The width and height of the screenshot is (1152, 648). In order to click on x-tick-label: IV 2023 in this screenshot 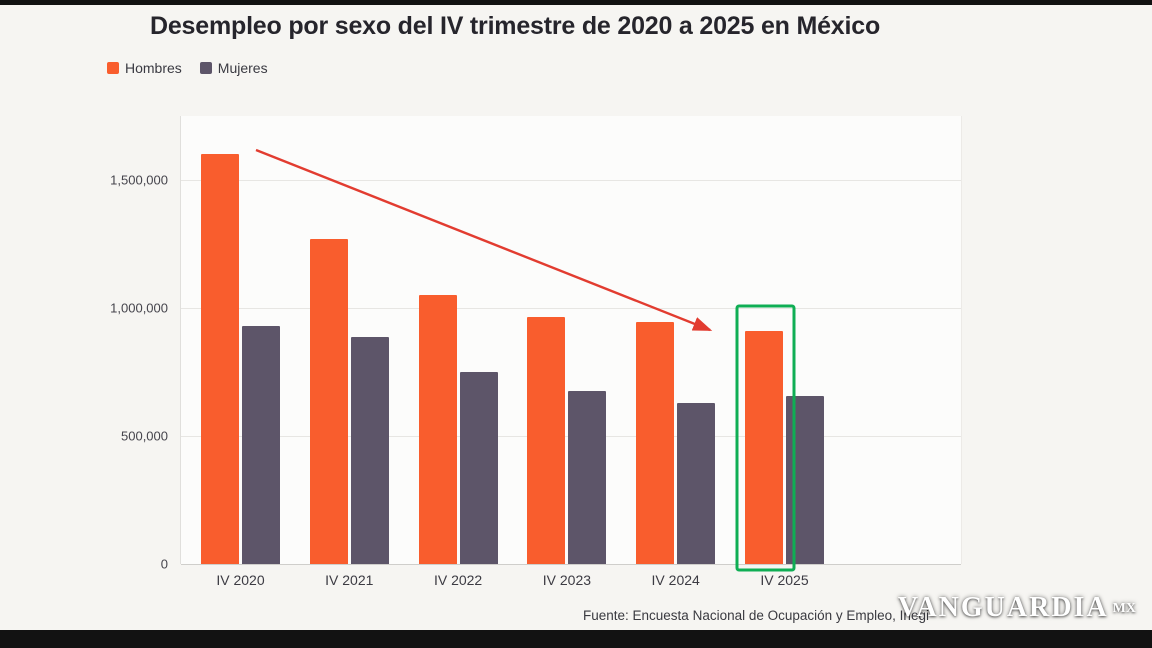, I will do `click(567, 580)`.